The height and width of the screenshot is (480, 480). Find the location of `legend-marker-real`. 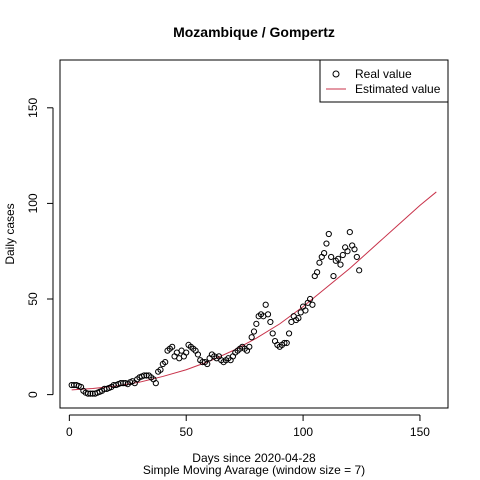

legend-marker-real is located at coordinates (336, 74).